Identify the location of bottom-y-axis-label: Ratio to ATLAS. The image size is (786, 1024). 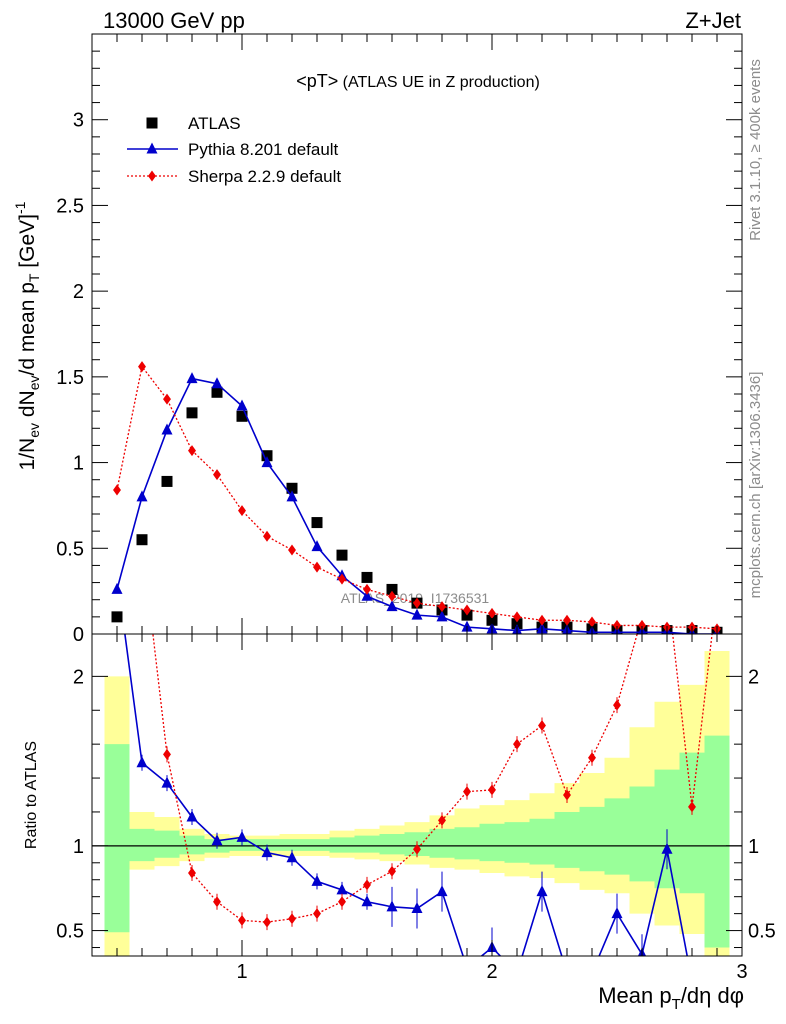
(31, 795).